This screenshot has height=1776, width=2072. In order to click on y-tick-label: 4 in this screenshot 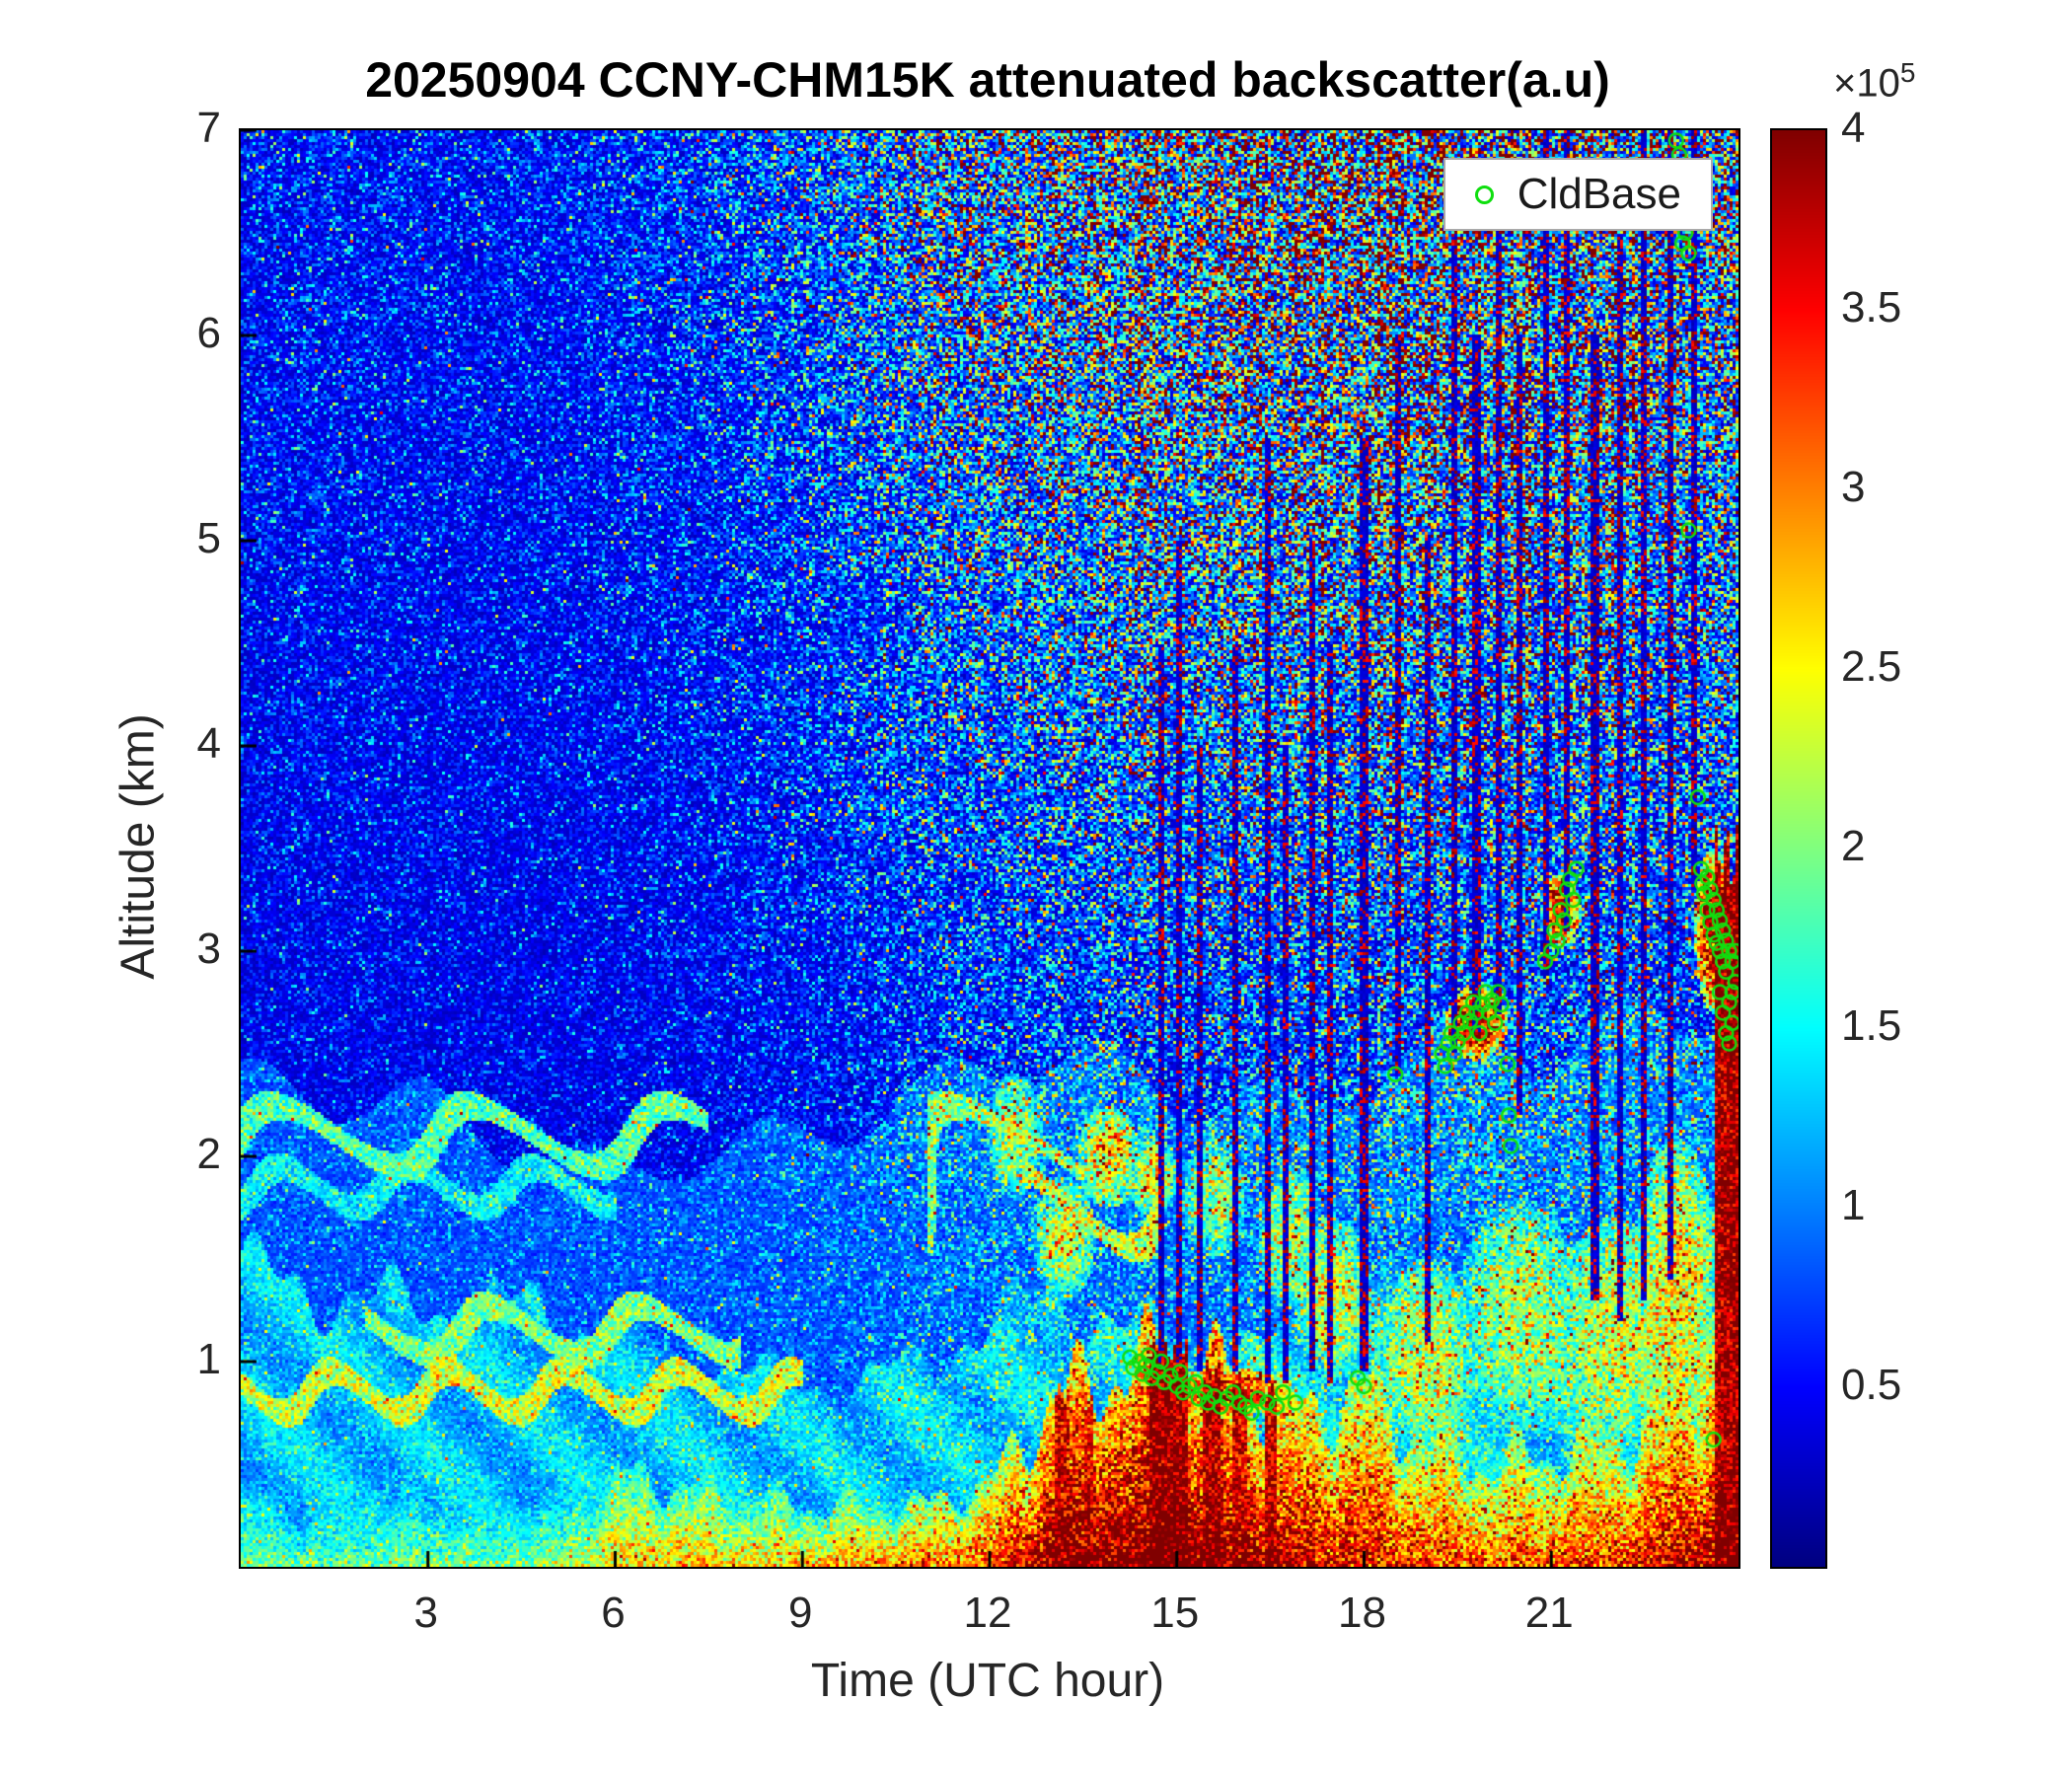, I will do `click(209, 744)`.